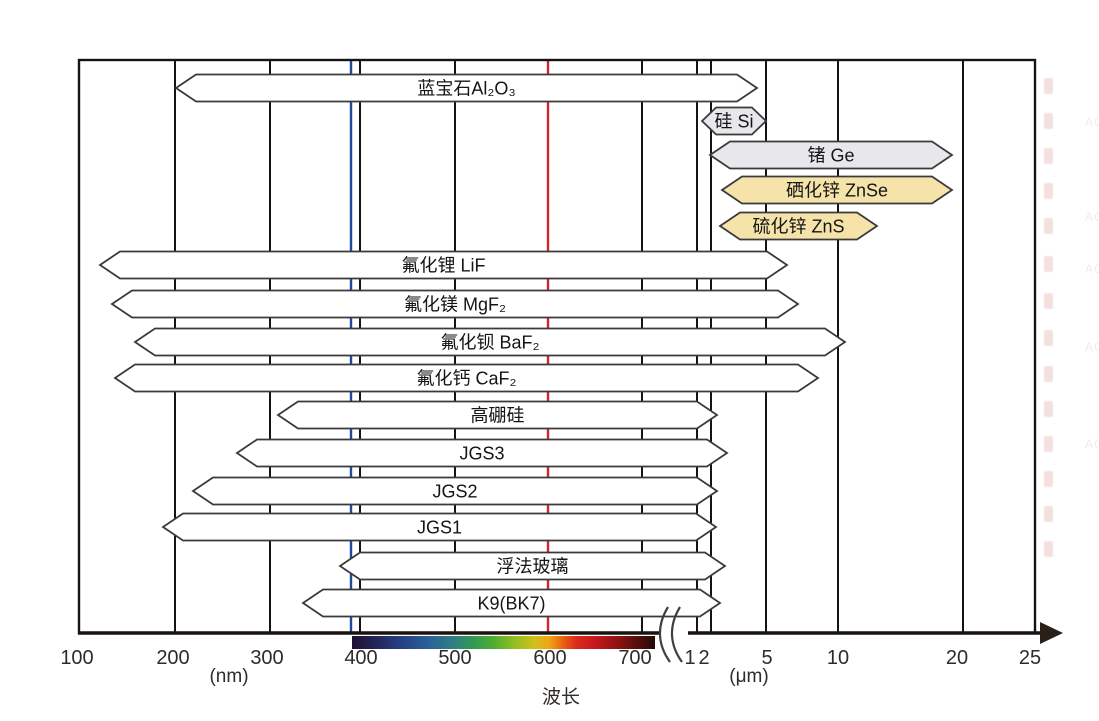  What do you see at coordinates (570, 634) in the screenshot?
I see `axis-group` at bounding box center [570, 634].